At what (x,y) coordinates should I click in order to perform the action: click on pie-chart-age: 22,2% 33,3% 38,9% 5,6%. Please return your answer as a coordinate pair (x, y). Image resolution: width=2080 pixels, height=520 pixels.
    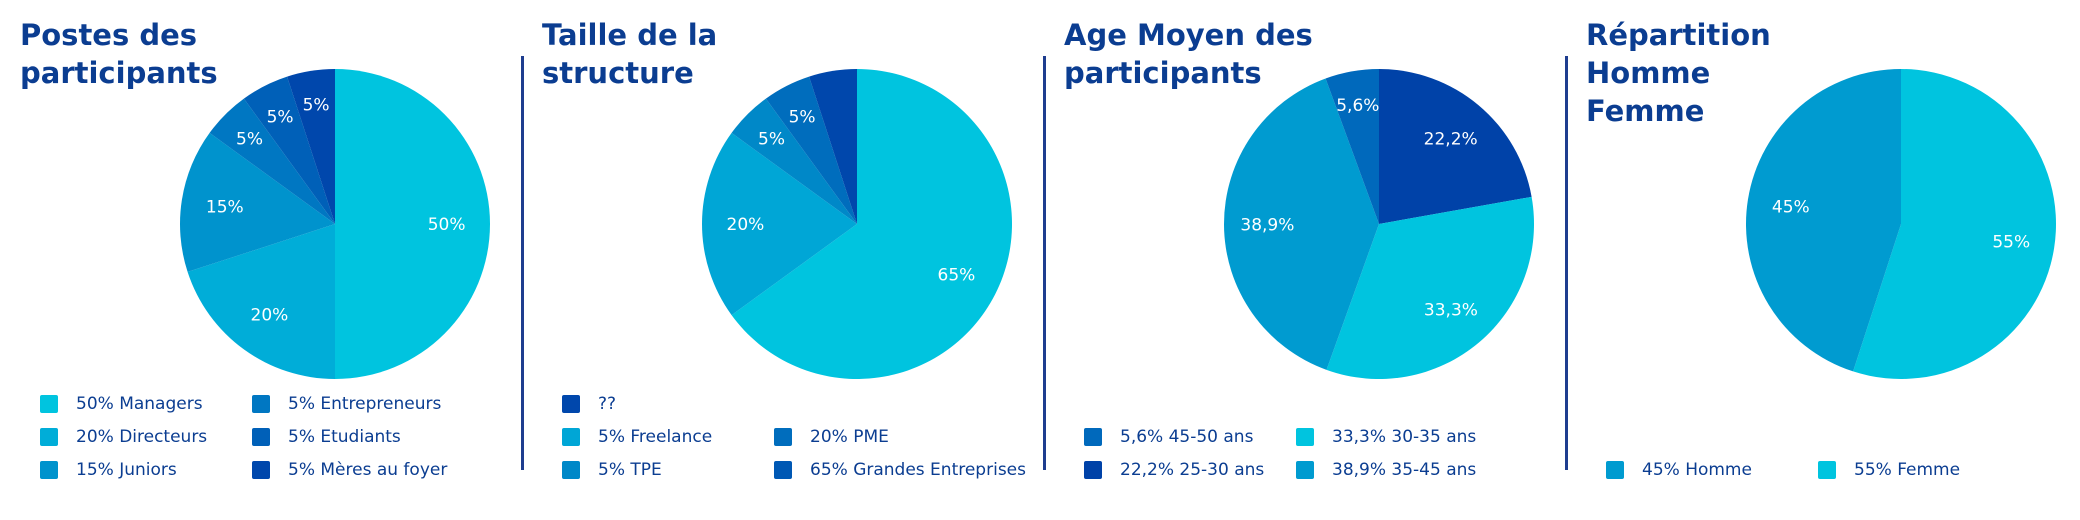
    Looking at the image, I should click on (1379, 224).